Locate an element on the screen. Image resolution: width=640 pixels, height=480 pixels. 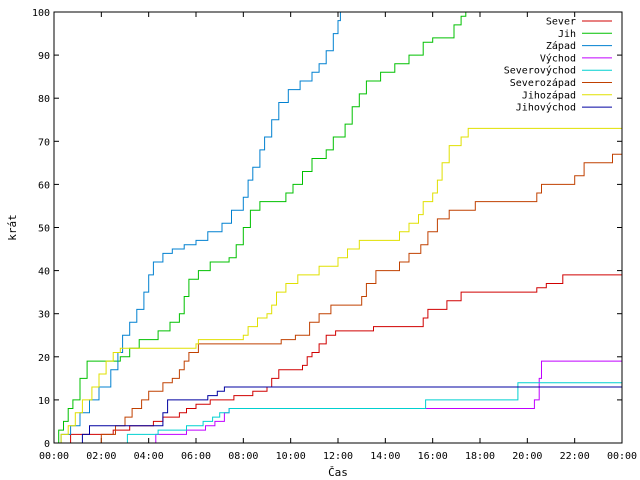
x-tick-label: 14:00 is located at coordinates (385, 456).